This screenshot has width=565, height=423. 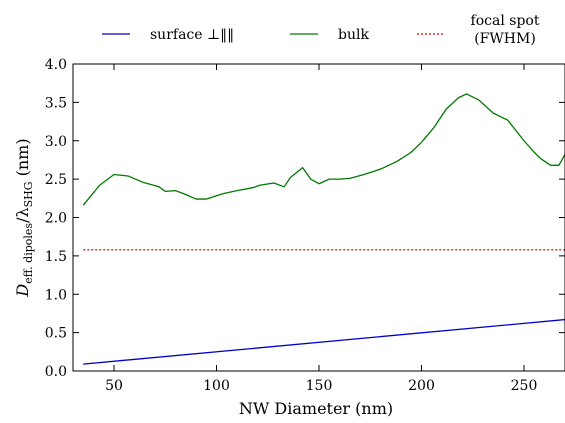 I want to click on y-axis-title-part-3: SHG, so click(x=28, y=194).